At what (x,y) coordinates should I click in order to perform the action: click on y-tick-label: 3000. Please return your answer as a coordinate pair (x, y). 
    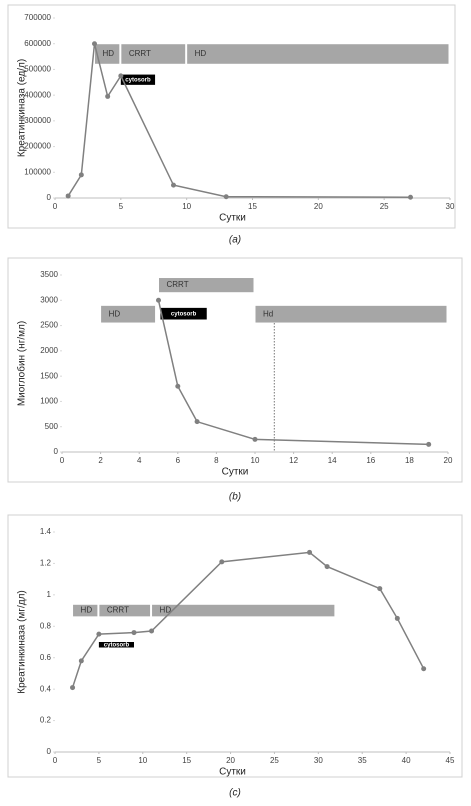
    Looking at the image, I should click on (49, 299).